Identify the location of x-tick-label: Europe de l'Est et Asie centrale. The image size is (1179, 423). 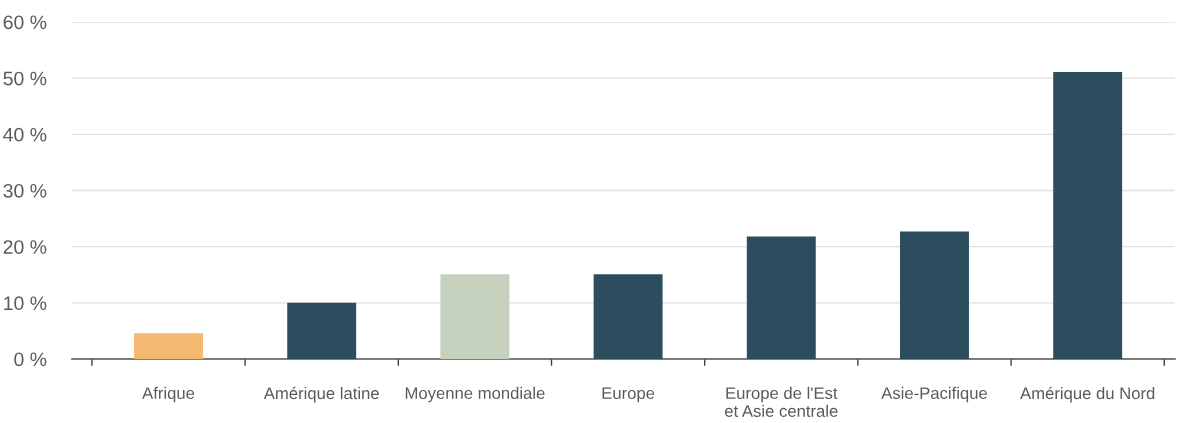
(781, 401).